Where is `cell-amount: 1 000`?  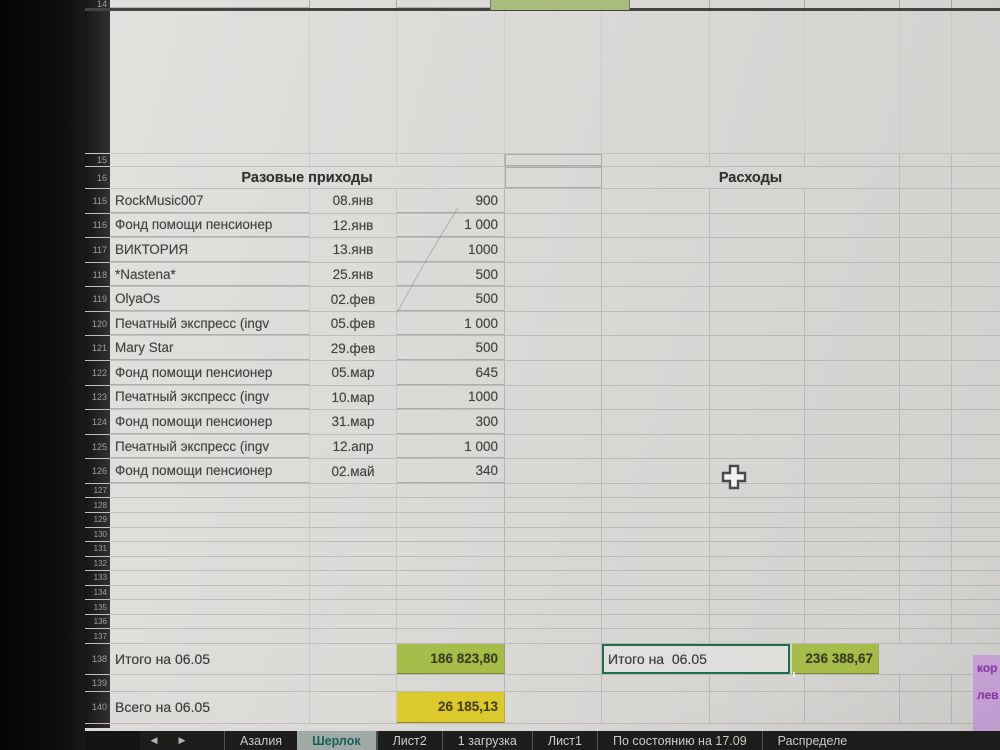
cell-amount: 1 000 is located at coordinates (451, 225).